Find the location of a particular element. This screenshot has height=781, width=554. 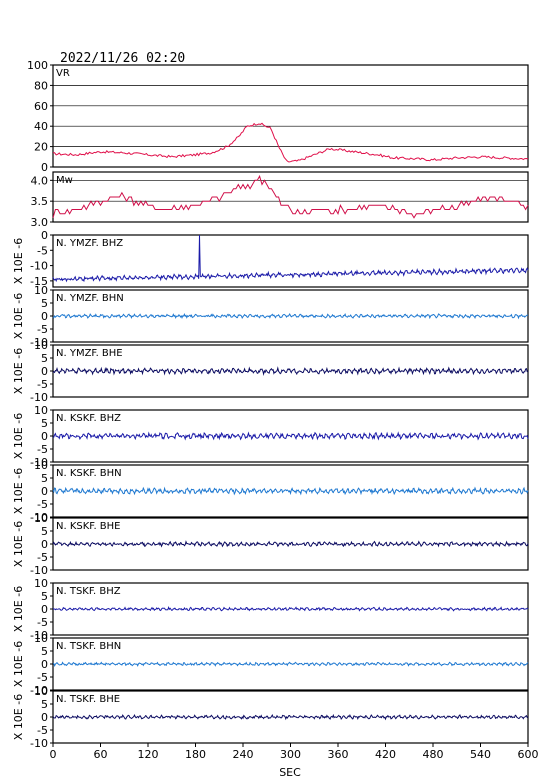

y-tick-label: 4.0 is located at coordinates (40, 180).